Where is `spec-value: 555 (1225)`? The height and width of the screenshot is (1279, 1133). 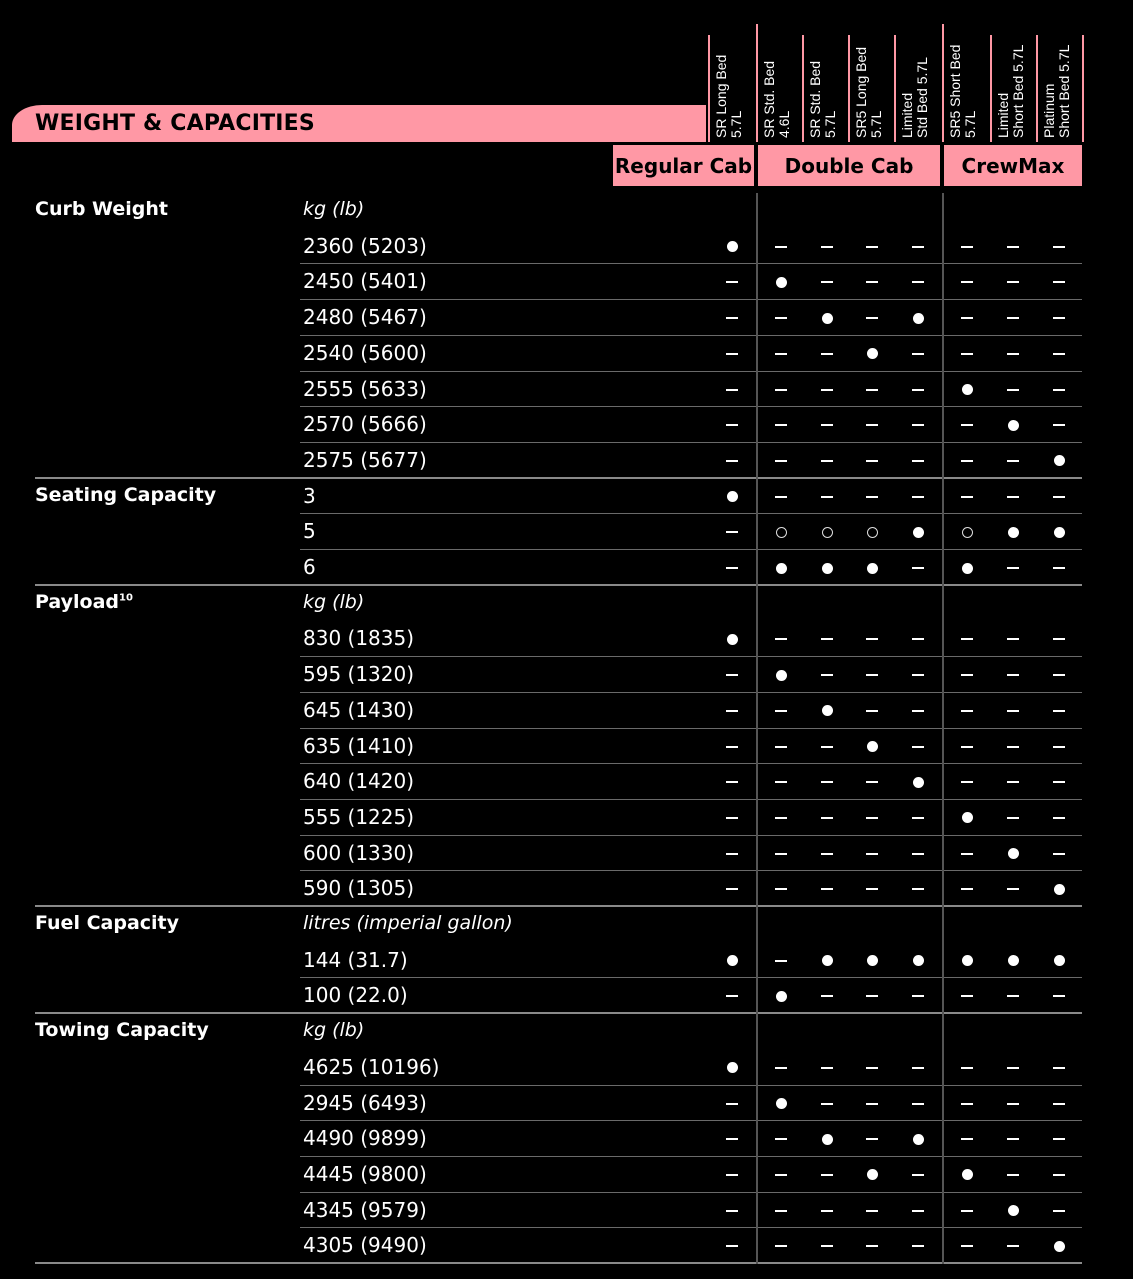 spec-value: 555 (1225) is located at coordinates (359, 816).